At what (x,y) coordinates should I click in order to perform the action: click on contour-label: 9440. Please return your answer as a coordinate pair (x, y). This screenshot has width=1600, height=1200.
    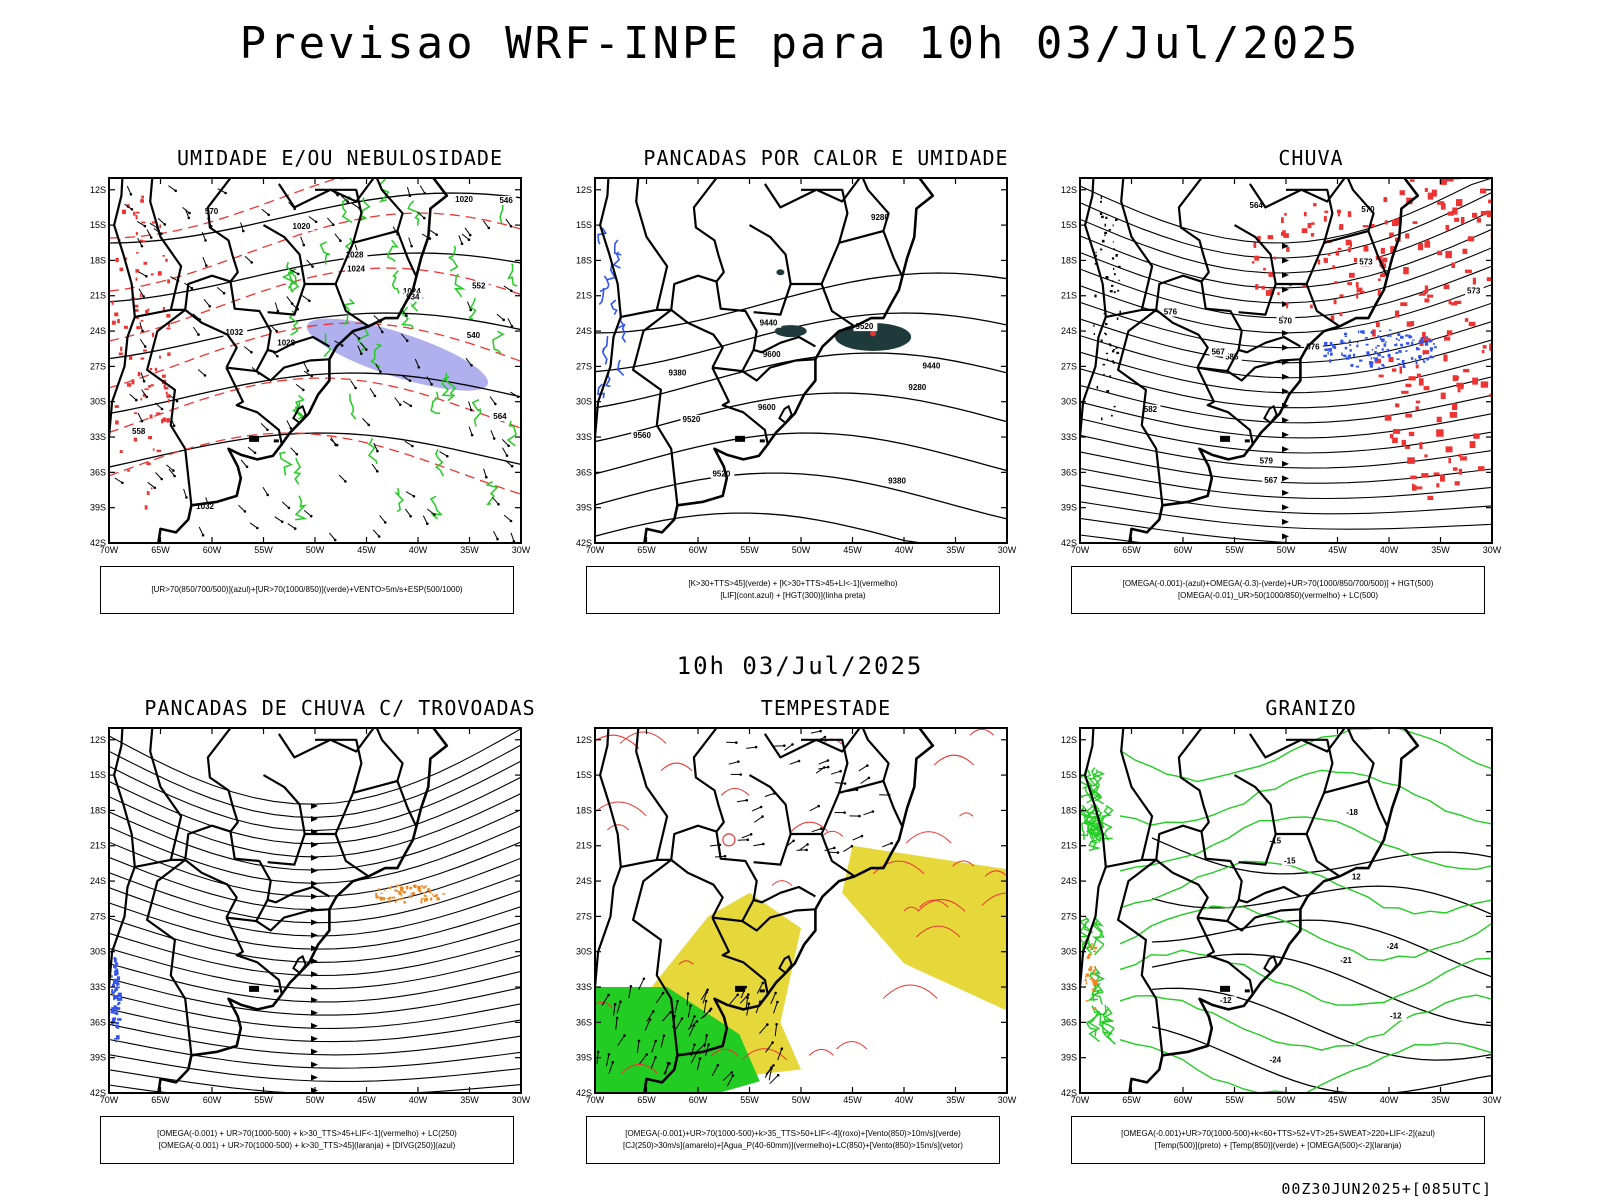
    Looking at the image, I should click on (769, 323).